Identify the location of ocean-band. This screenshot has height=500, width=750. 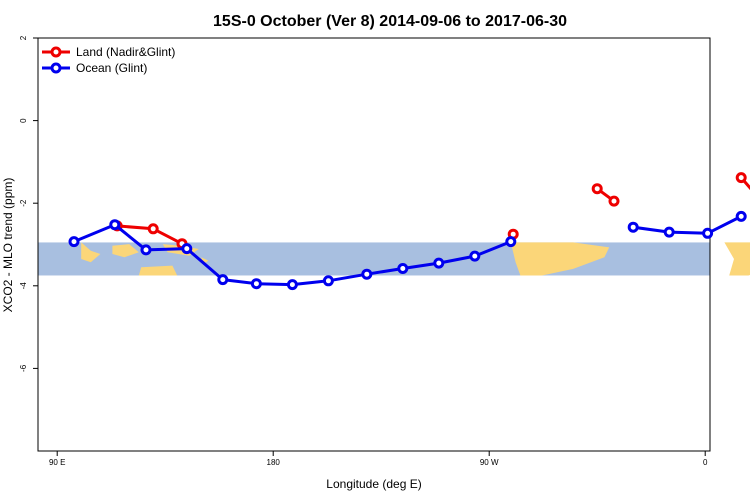
(374, 259).